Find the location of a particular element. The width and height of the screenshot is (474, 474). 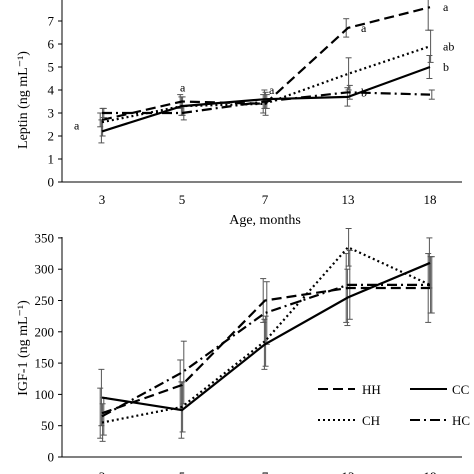

y-tick-label: 4 is located at coordinates (51, 90).